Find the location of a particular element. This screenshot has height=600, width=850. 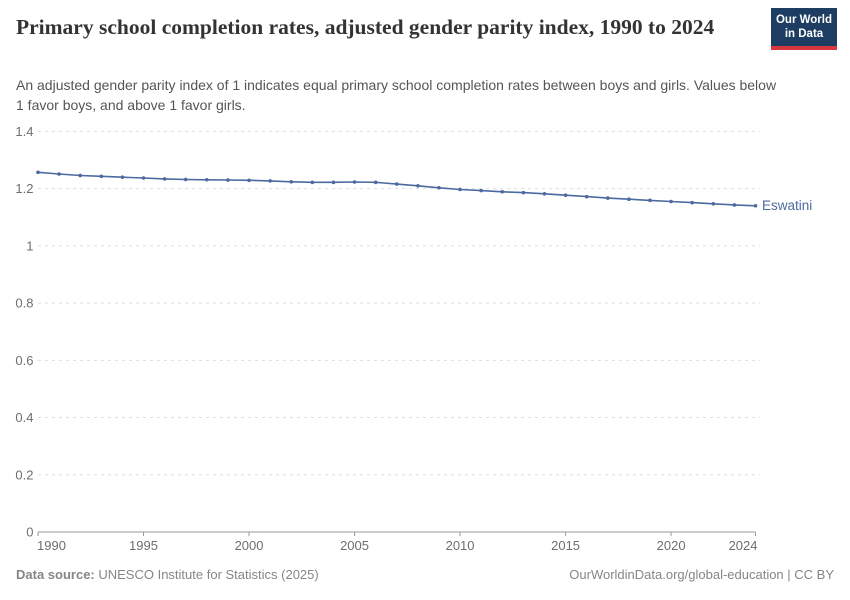

y-tick-label: 0.4 is located at coordinates (24, 417).